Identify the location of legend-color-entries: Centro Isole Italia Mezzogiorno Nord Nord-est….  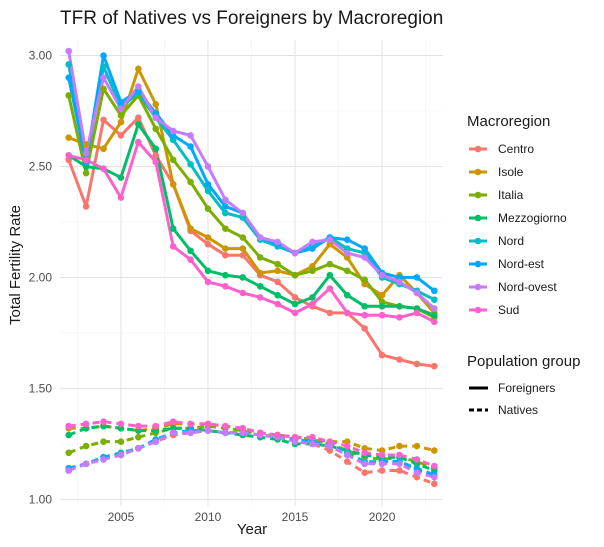
(518, 229).